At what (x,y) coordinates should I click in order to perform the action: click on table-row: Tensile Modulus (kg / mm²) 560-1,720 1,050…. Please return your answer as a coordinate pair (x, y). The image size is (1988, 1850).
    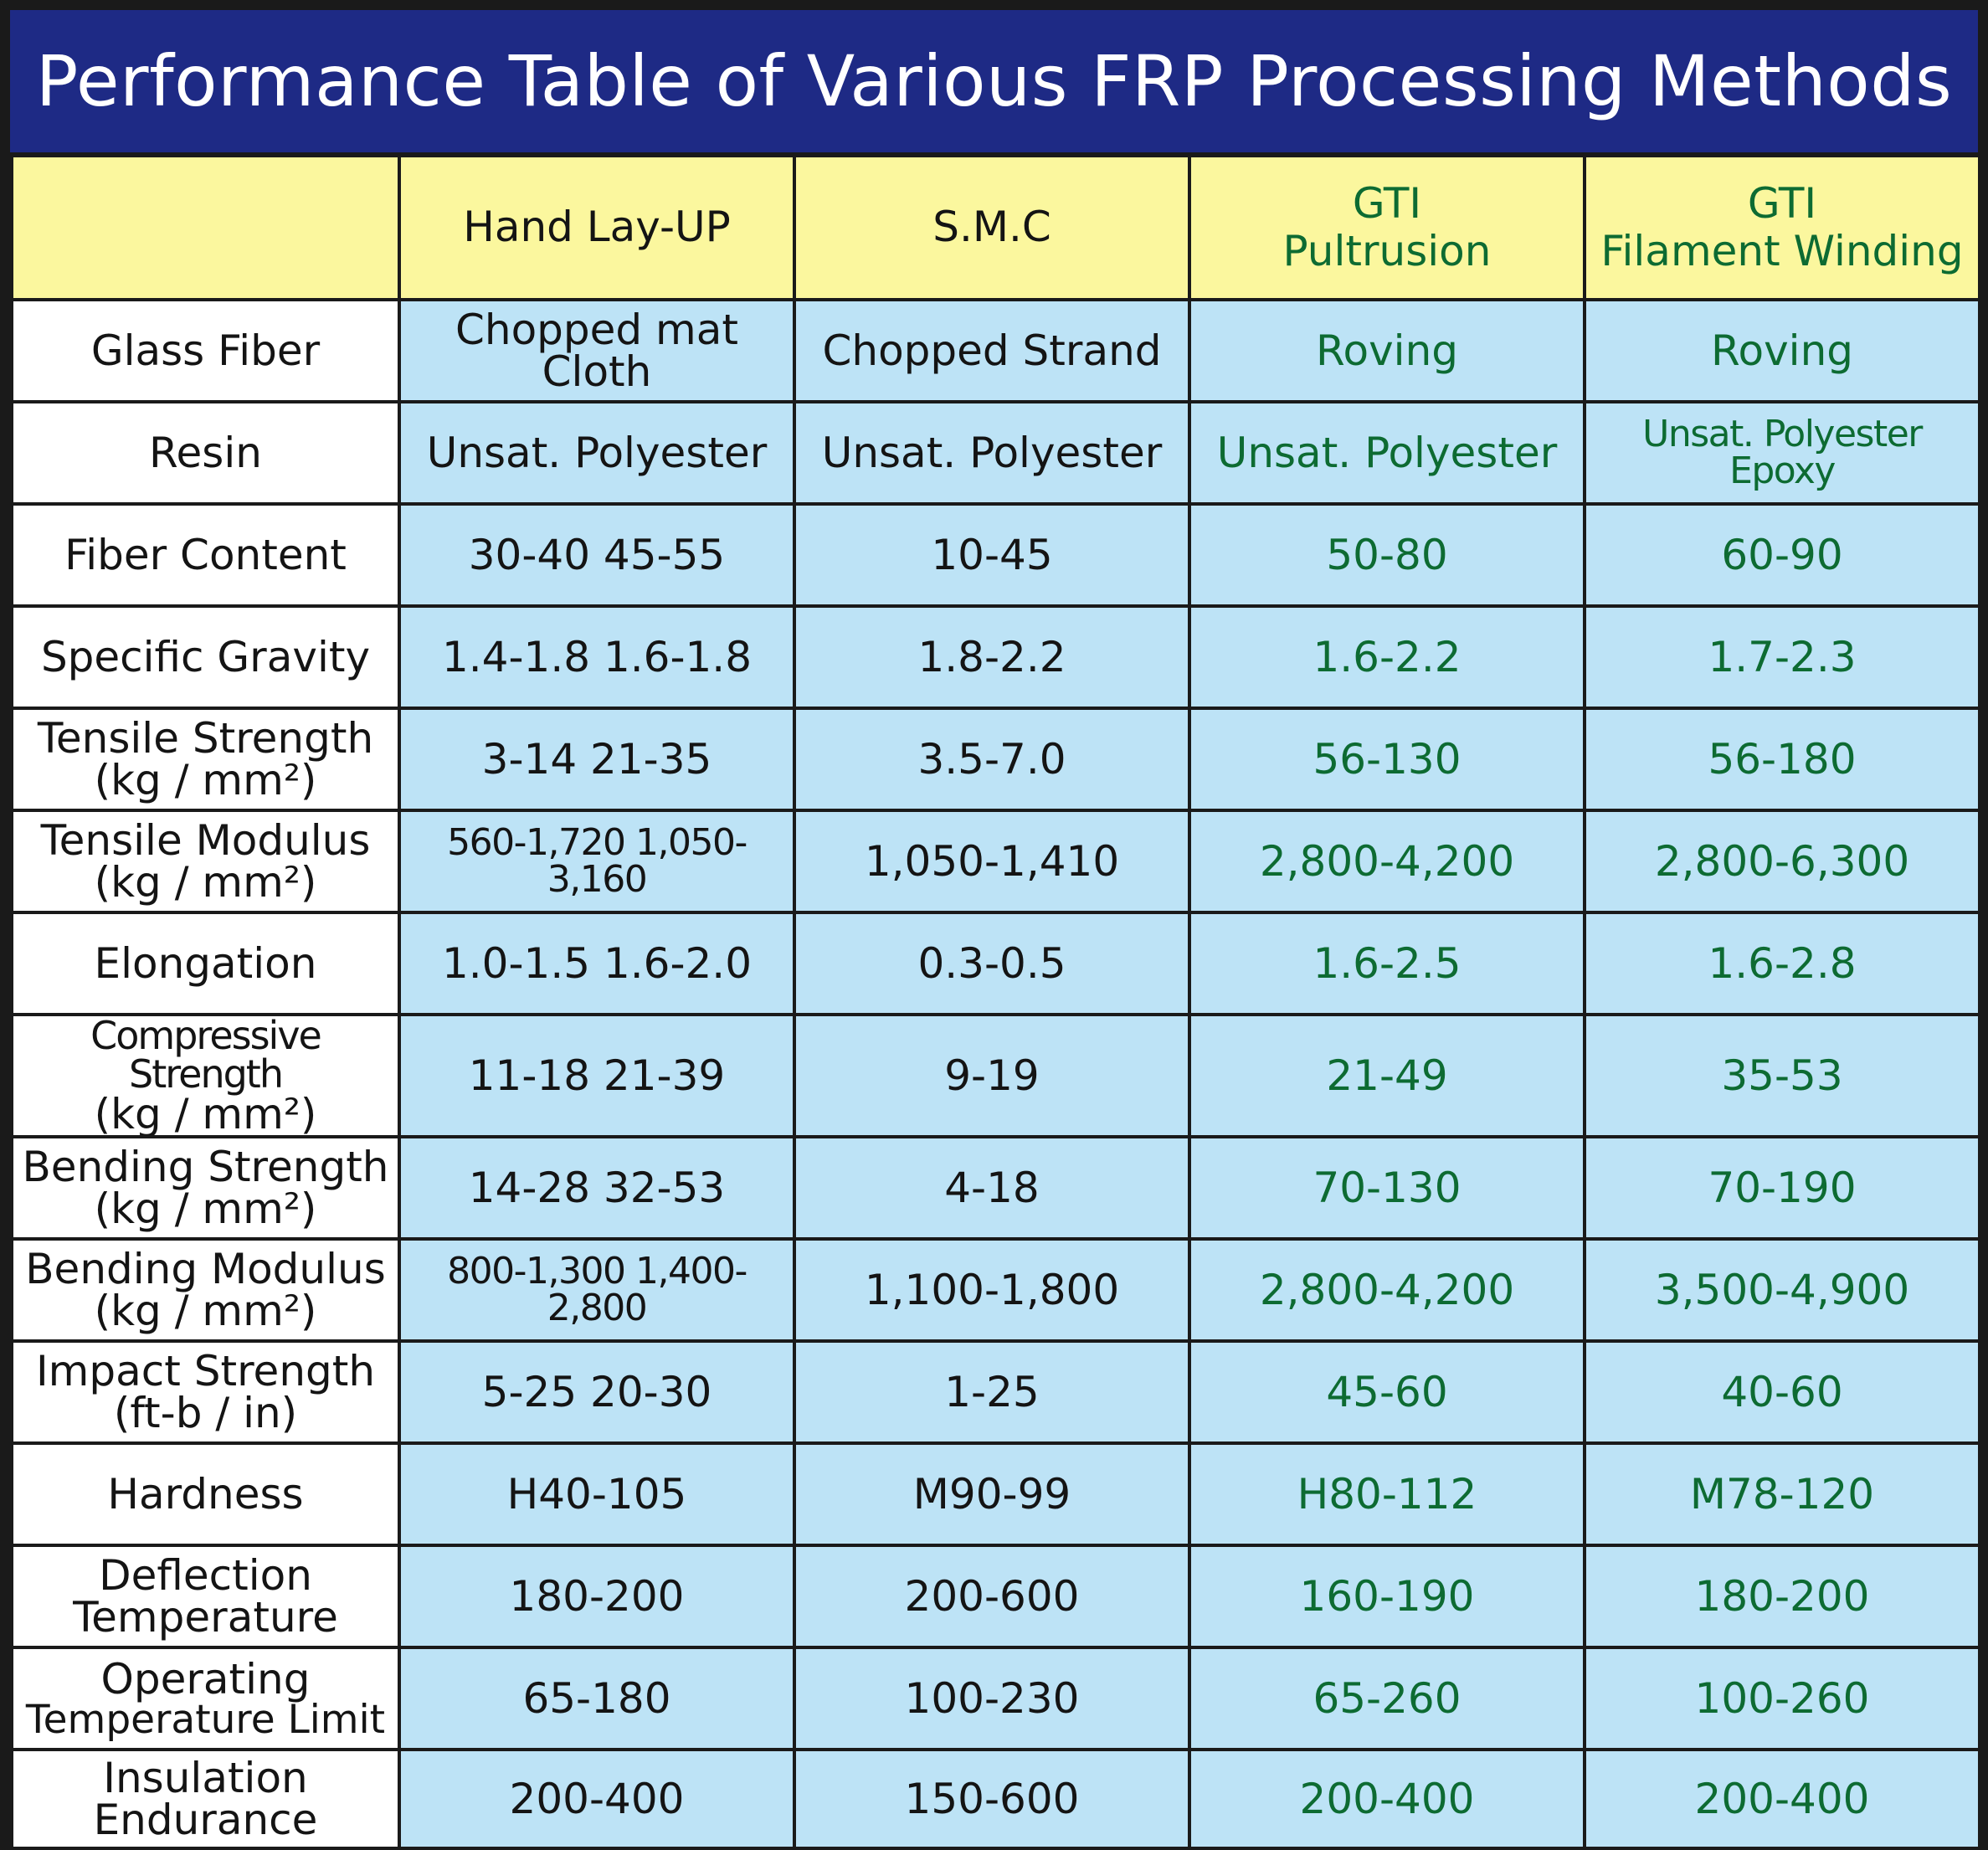
    Looking at the image, I should click on (995, 861).